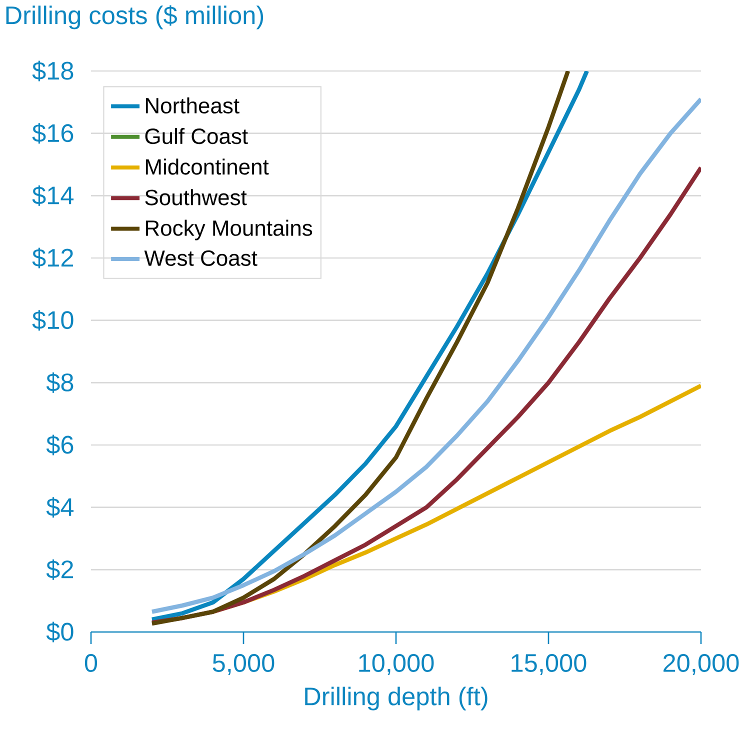 The image size is (751, 747). Describe the element at coordinates (91, 663) in the screenshot. I see `x-tick-label: 0` at that location.